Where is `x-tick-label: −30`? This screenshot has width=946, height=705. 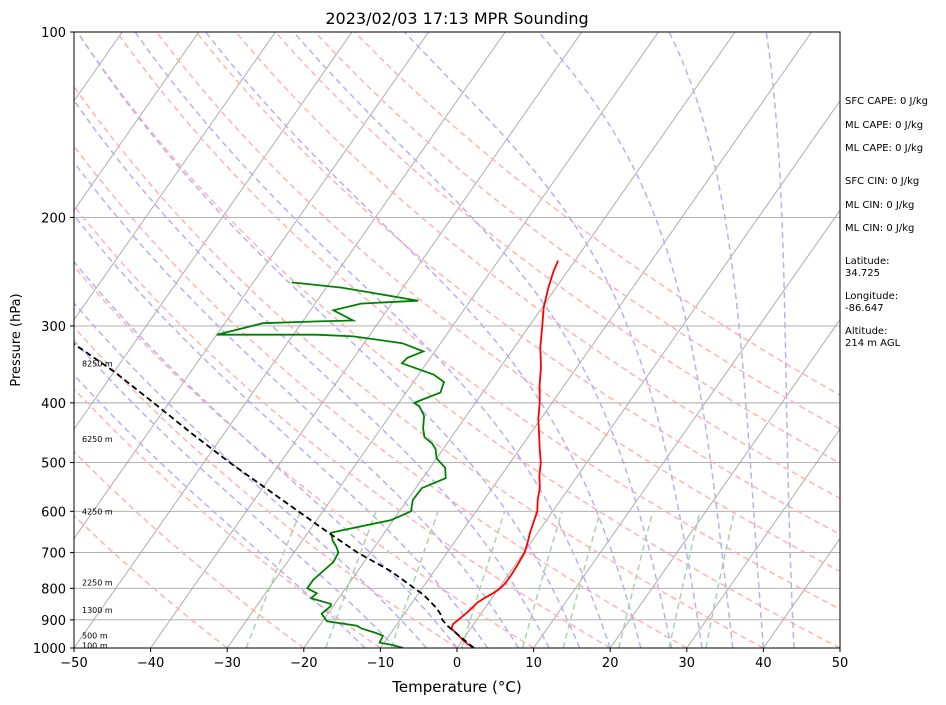 x-tick-label: −30 is located at coordinates (226, 663).